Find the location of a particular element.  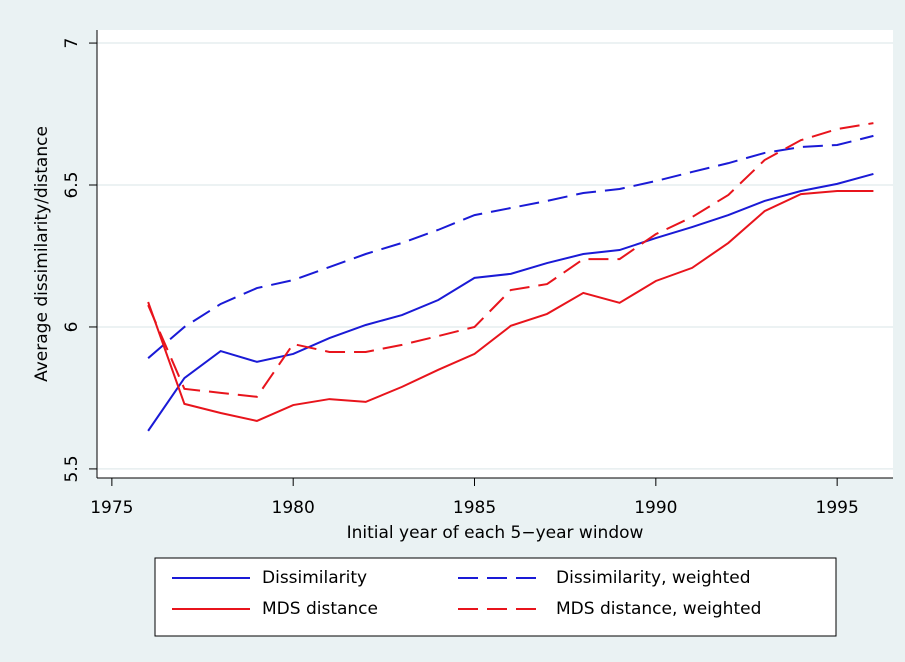

legend-label: MDS distance is located at coordinates (320, 609).